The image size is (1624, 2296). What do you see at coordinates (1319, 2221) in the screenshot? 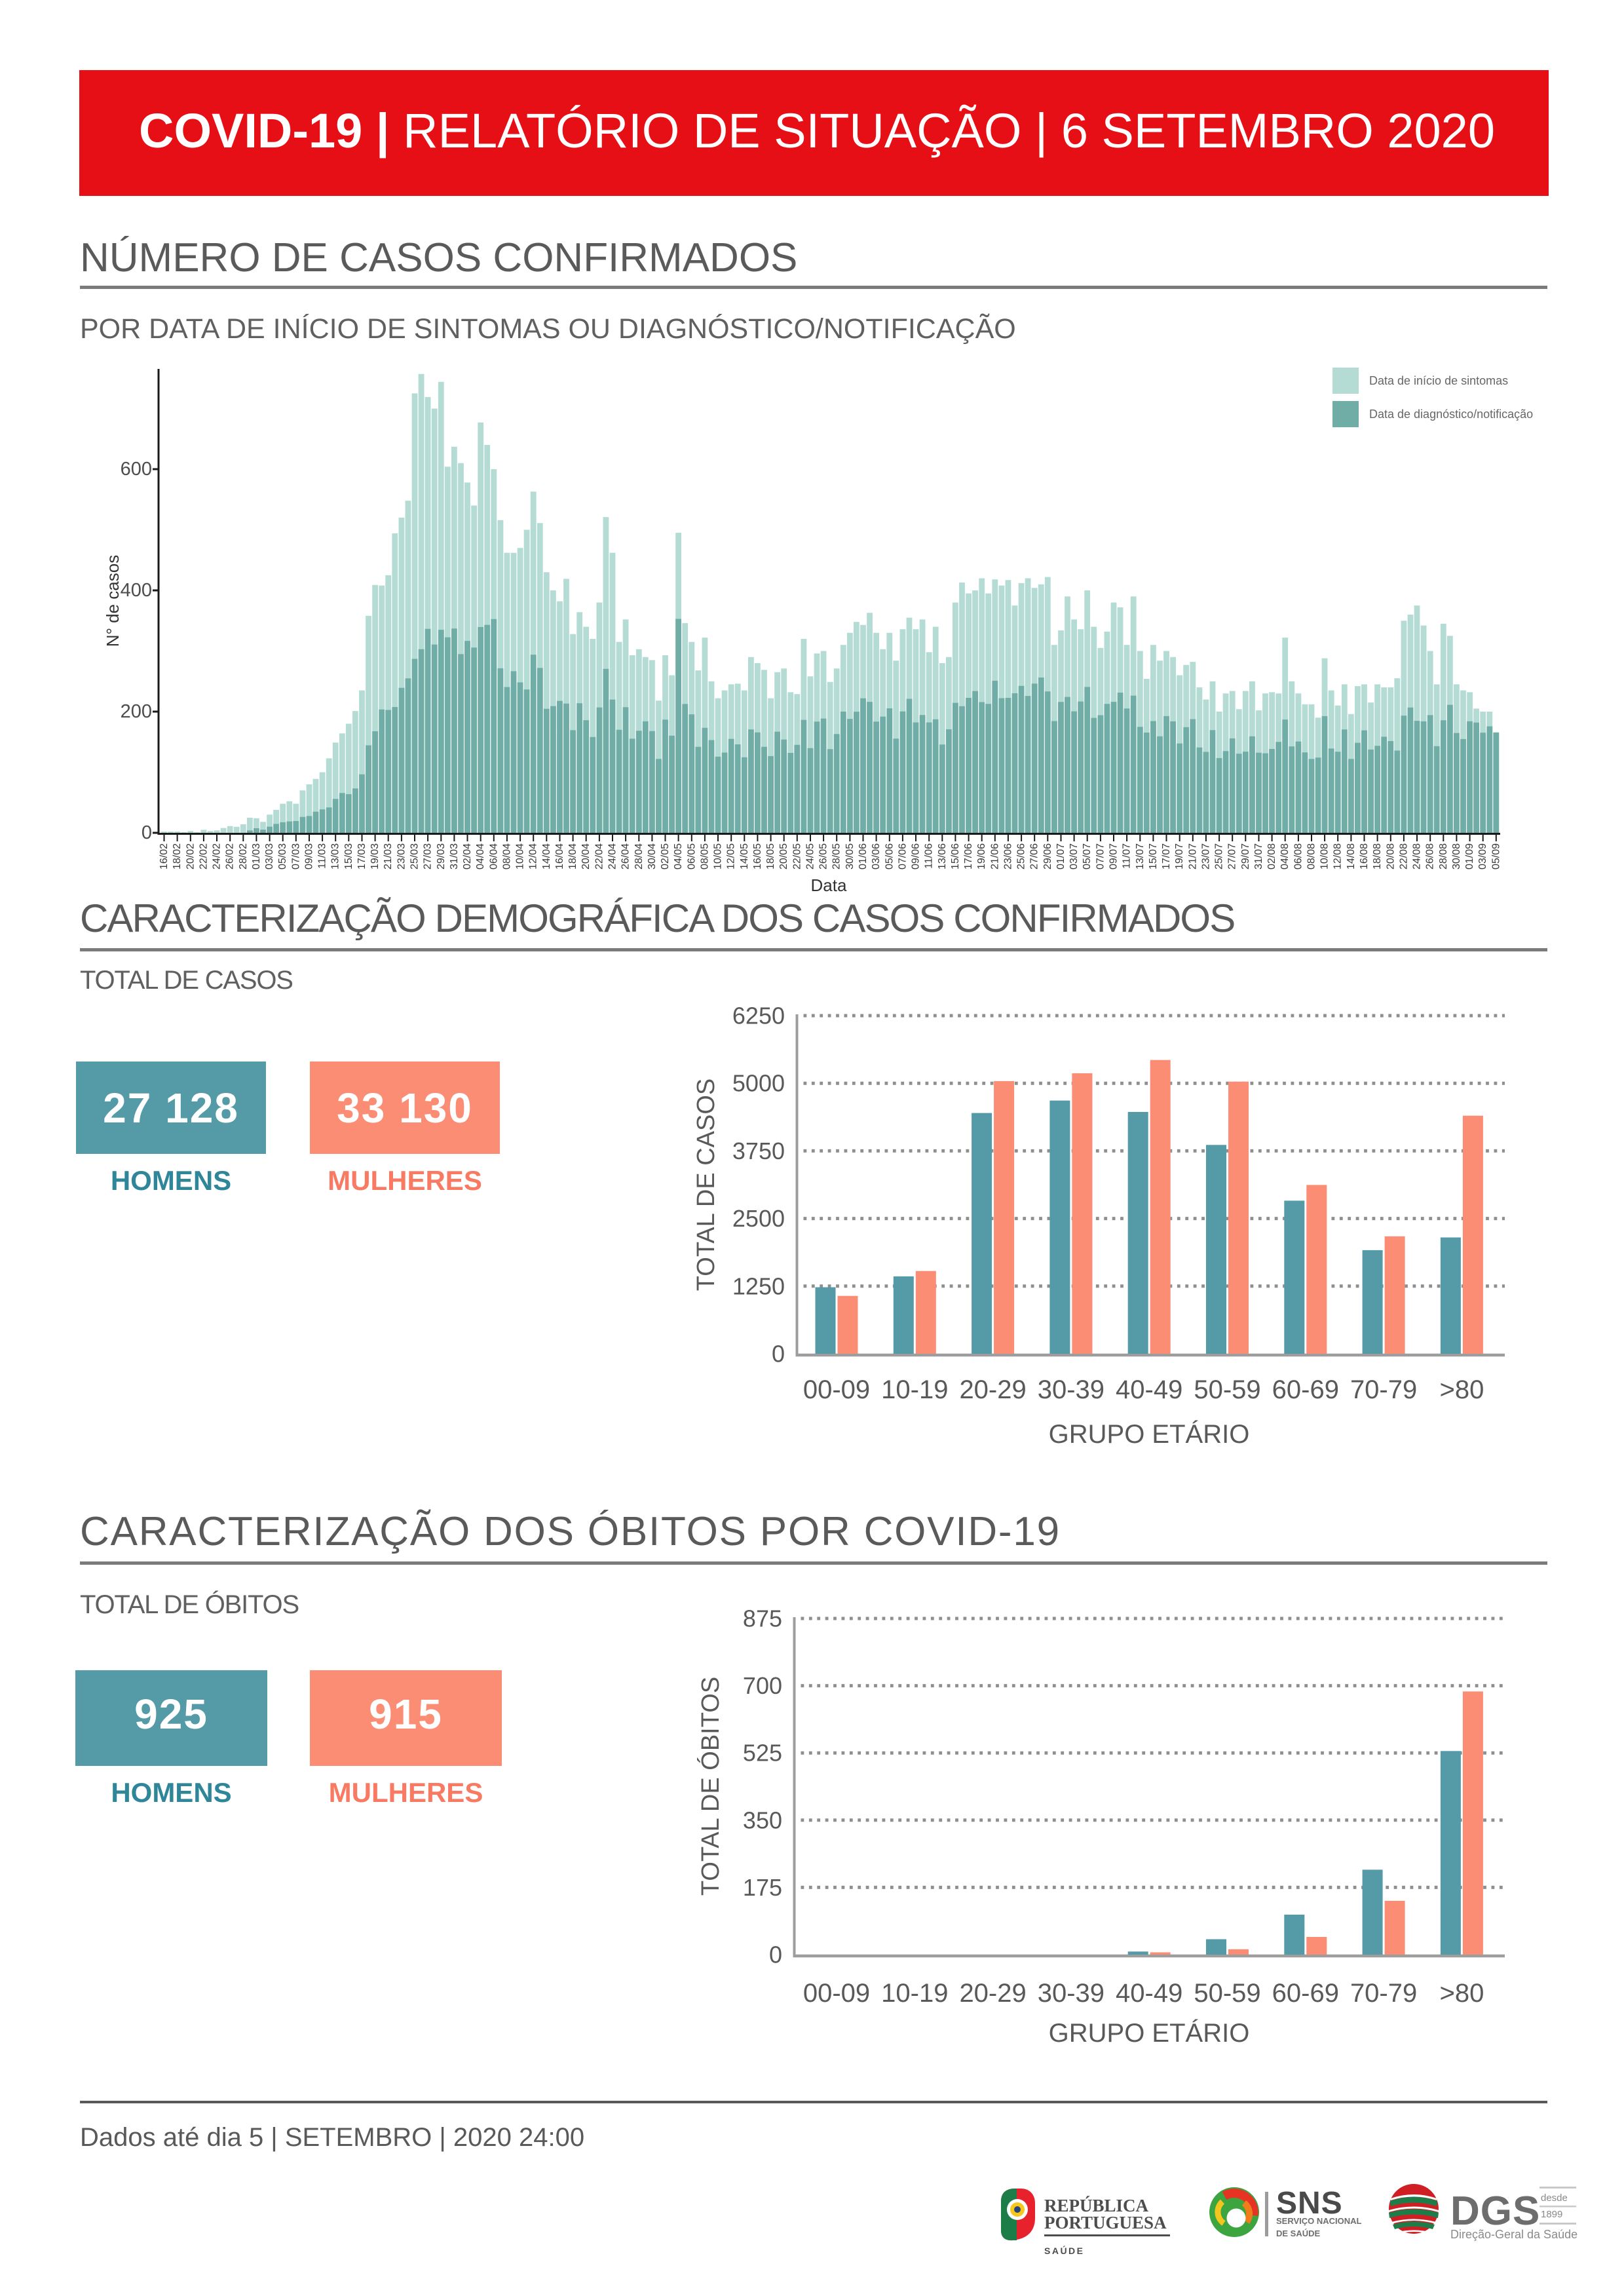
I see `svg-text: SERVIÇO NACIONAL` at bounding box center [1319, 2221].